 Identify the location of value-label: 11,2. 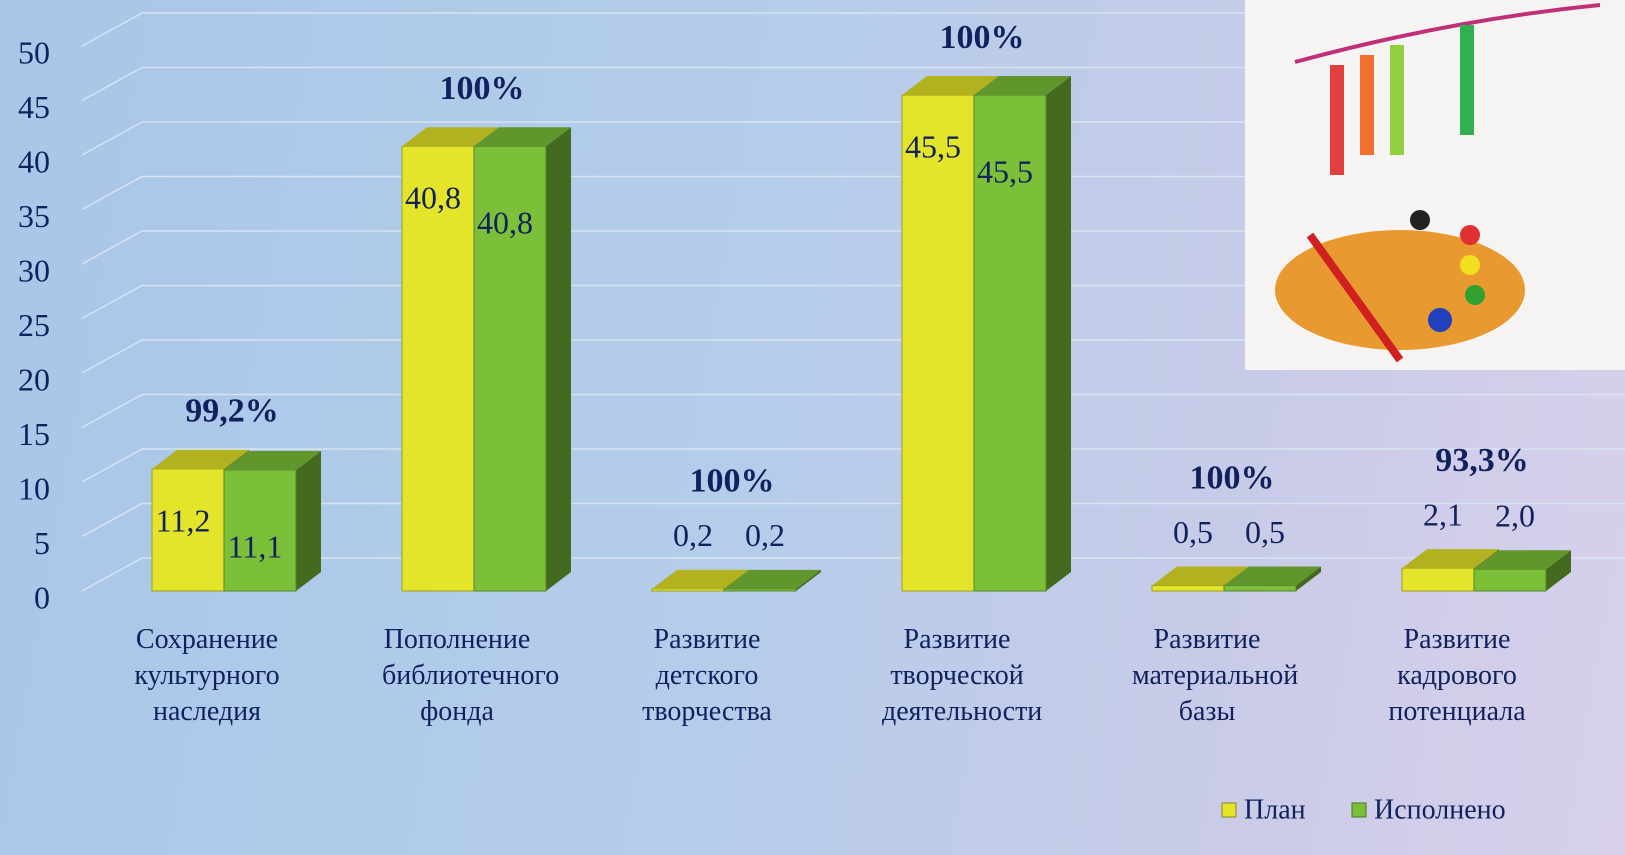
(183, 520).